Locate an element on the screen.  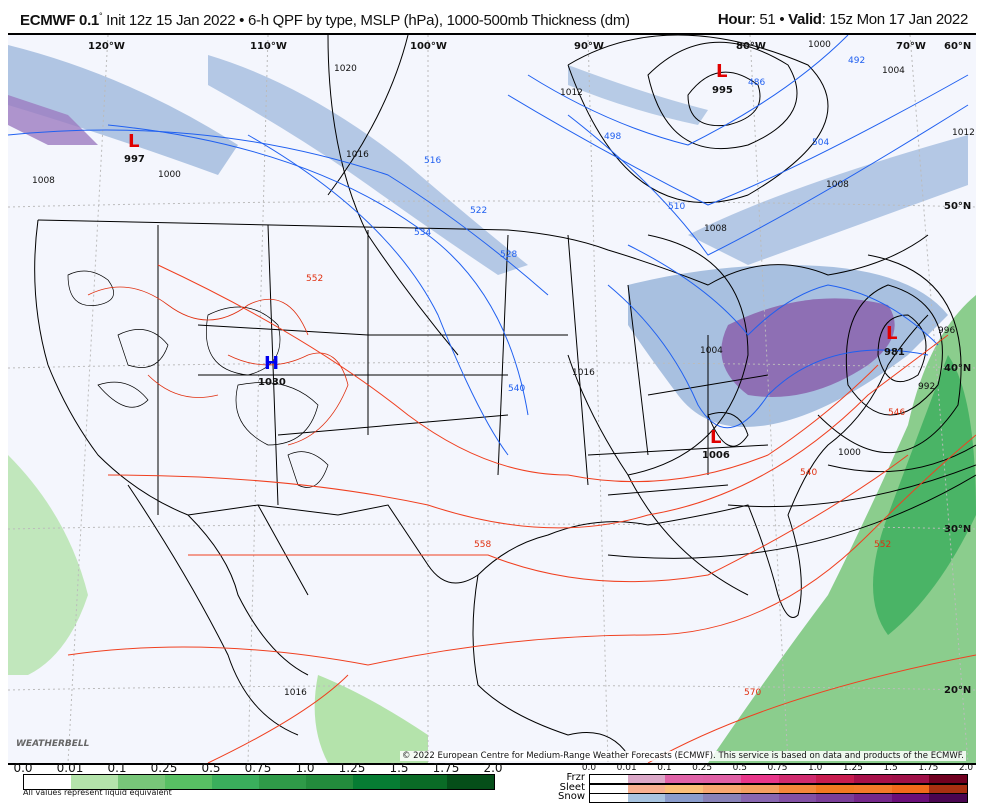
ptype-legend-ticks: 0.0 0.01 0.1 0.25 0.5 0.75 1.0 1.25 1.5 1.75 2.0 is located at coordinates (492, 769).